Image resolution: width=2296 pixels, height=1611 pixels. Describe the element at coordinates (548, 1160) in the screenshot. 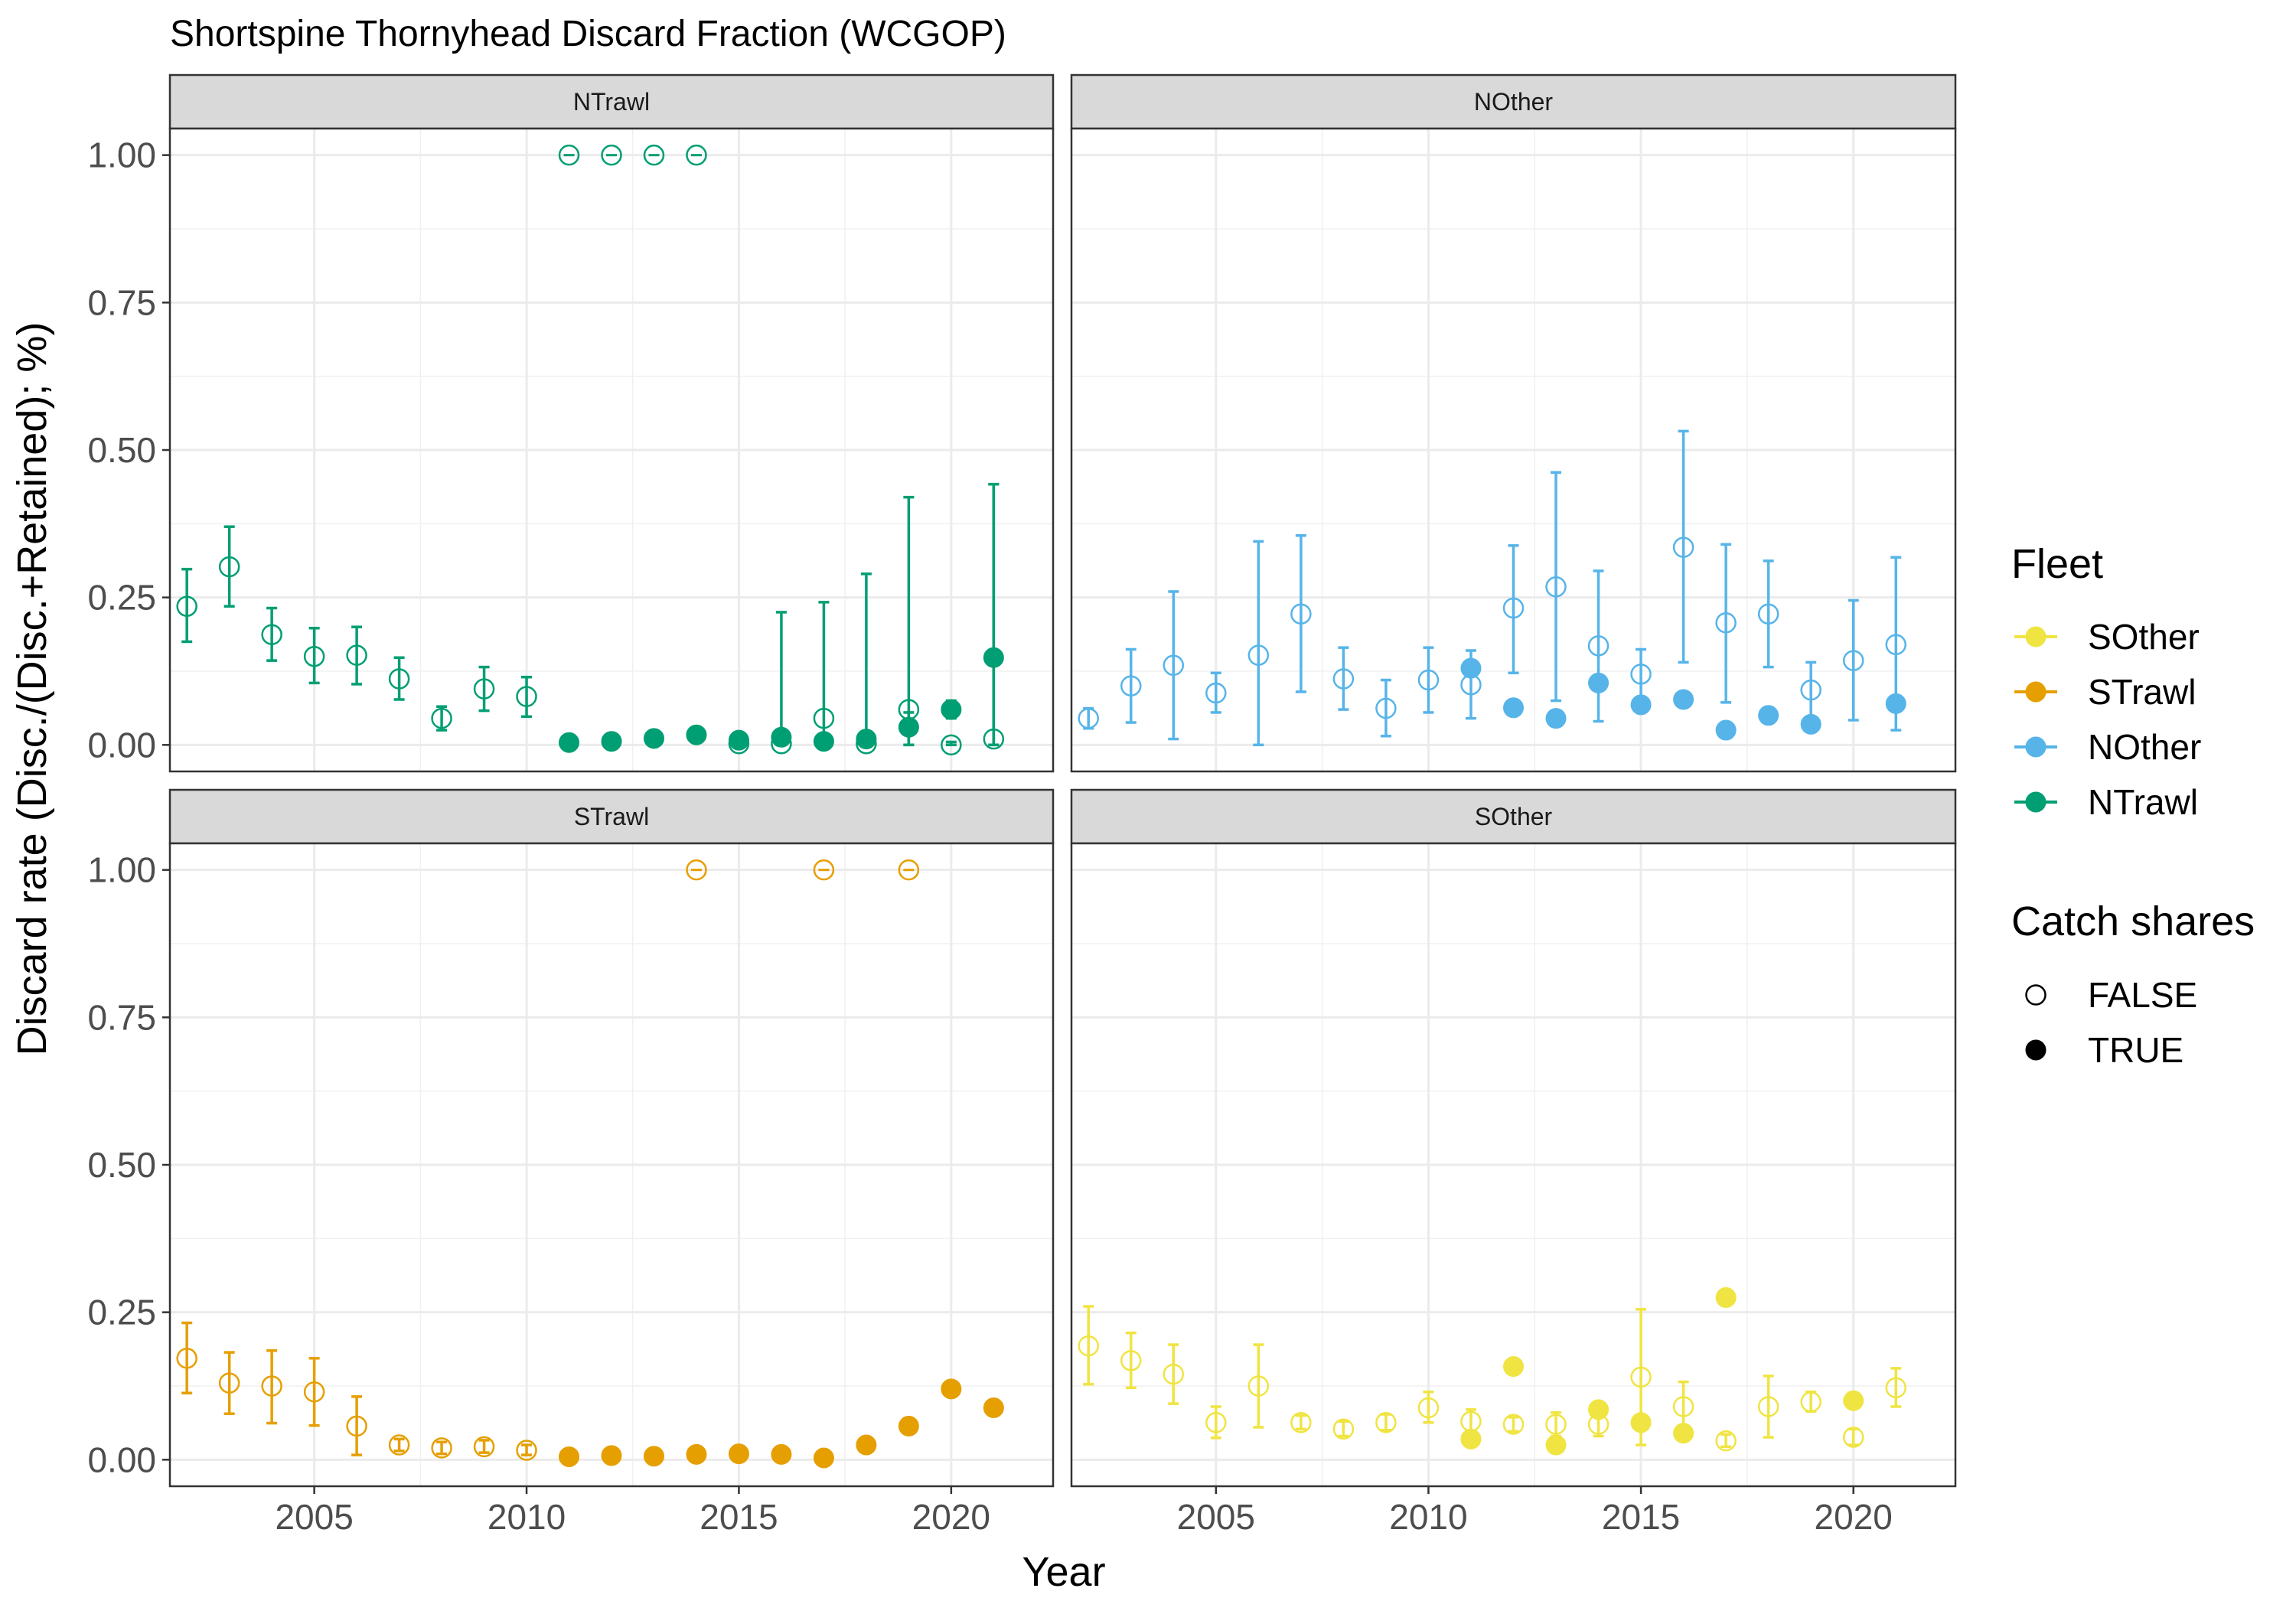

I see `series-strawl-false` at that location.